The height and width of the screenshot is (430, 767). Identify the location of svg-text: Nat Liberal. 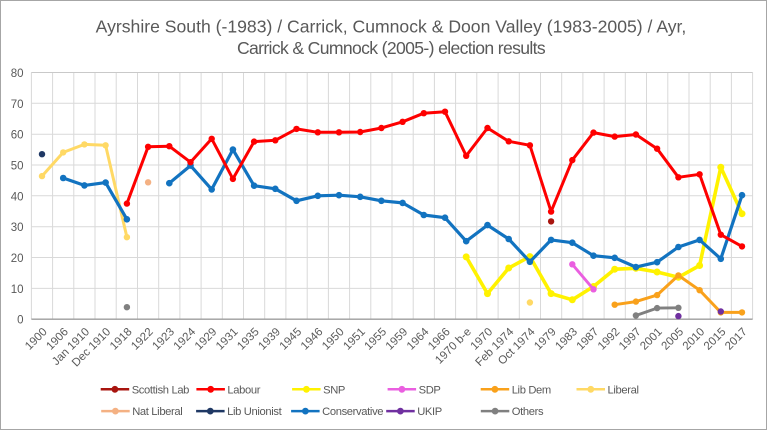
(157, 412).